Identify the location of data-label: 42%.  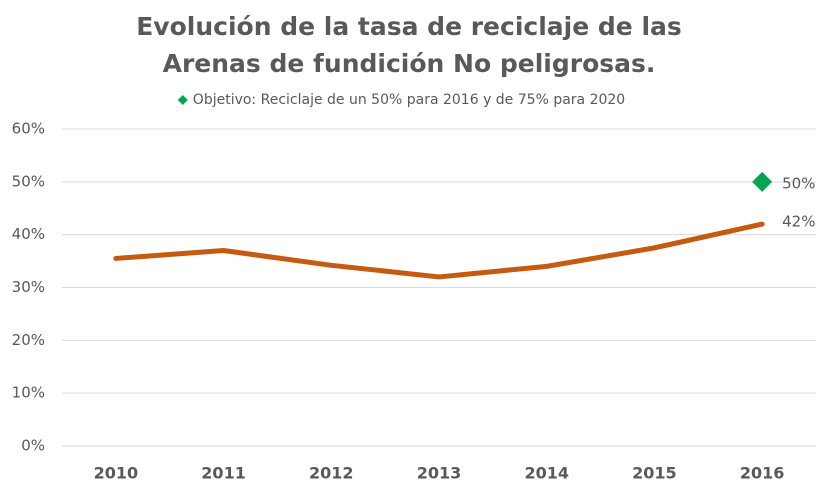
(798, 222).